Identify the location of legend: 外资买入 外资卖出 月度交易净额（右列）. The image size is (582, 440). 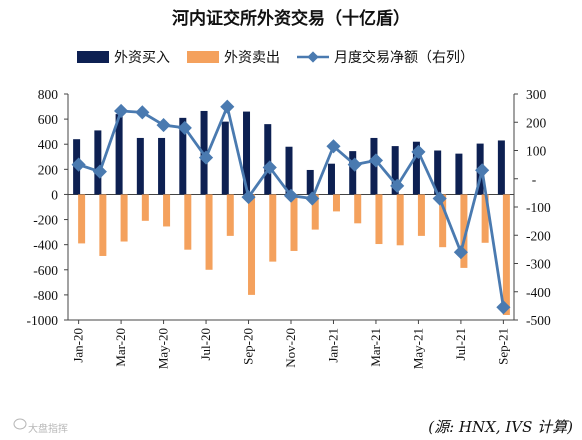
(275, 57).